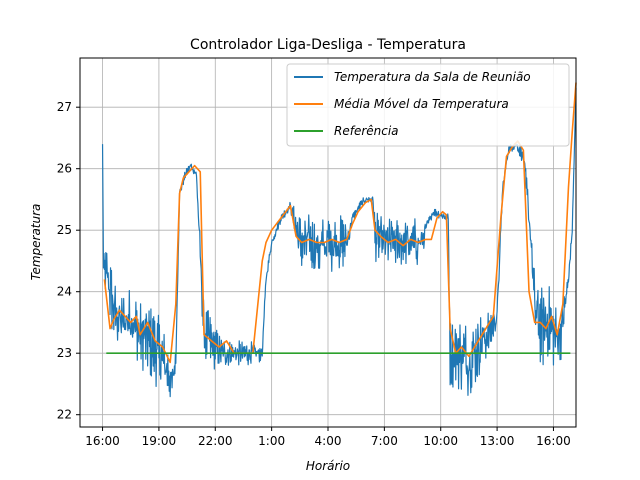  I want to click on y-tick-label: 25, so click(64, 230).